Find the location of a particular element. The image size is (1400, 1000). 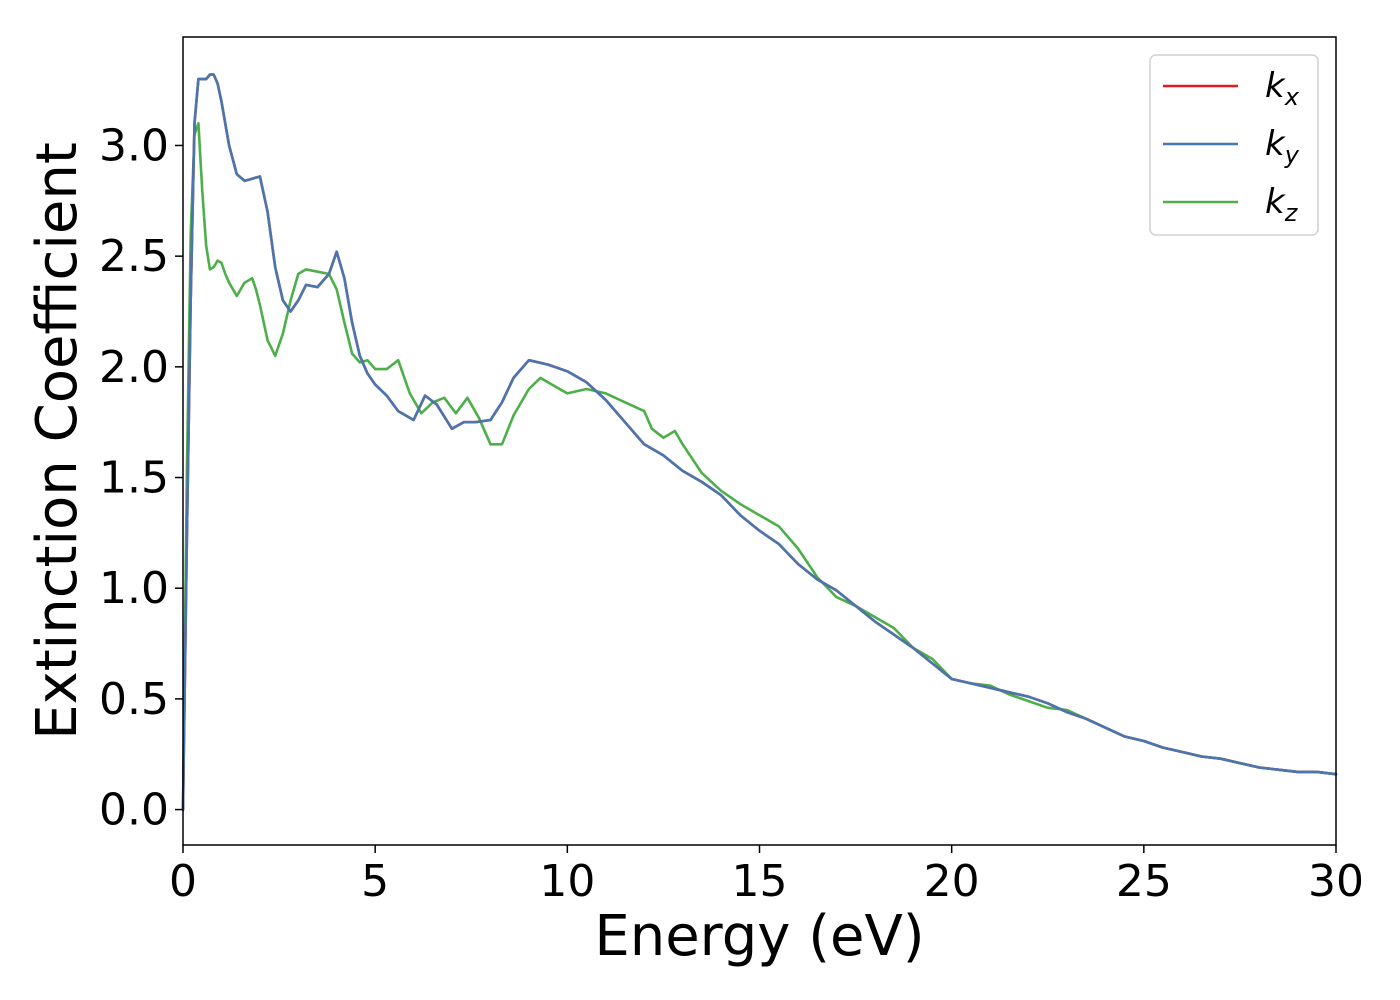

x-tick-label: 20 is located at coordinates (952, 881).